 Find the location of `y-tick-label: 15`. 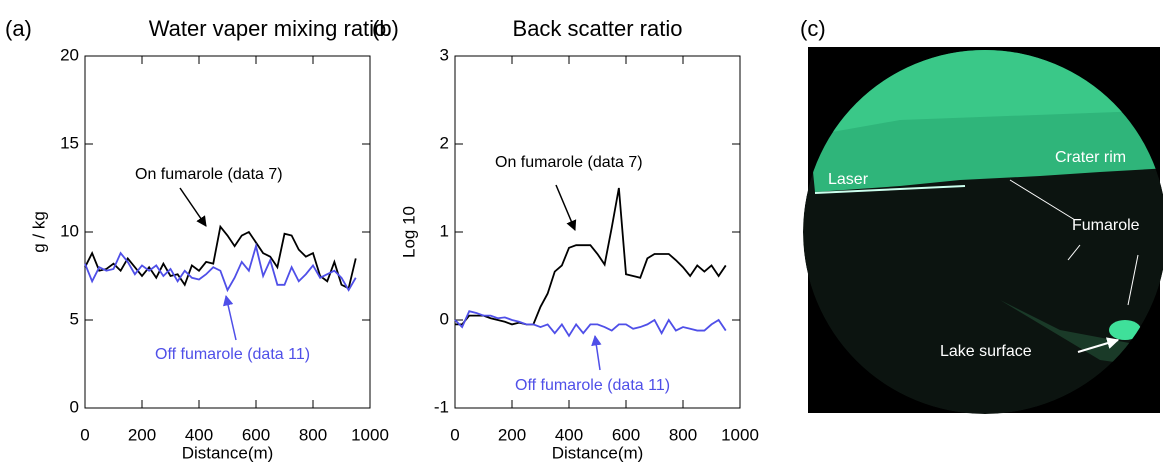

y-tick-label: 15 is located at coordinates (69, 142).